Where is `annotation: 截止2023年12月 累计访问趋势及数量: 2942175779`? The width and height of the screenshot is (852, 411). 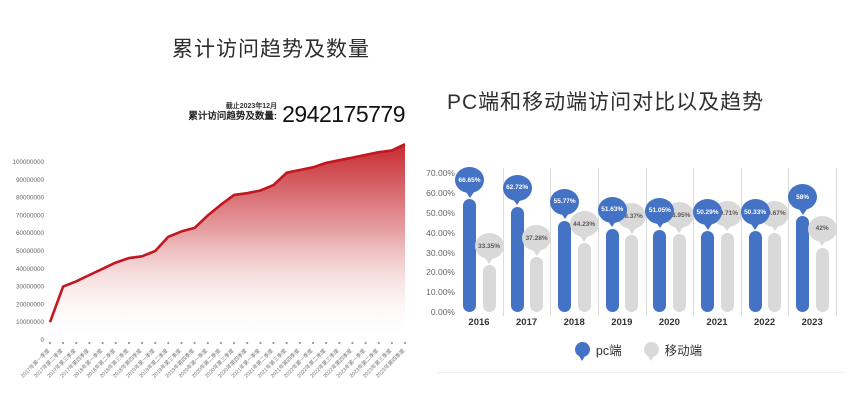
annotation: 截止2023年12月 累计访问趋势及数量: 2942175779 is located at coordinates (296, 114).